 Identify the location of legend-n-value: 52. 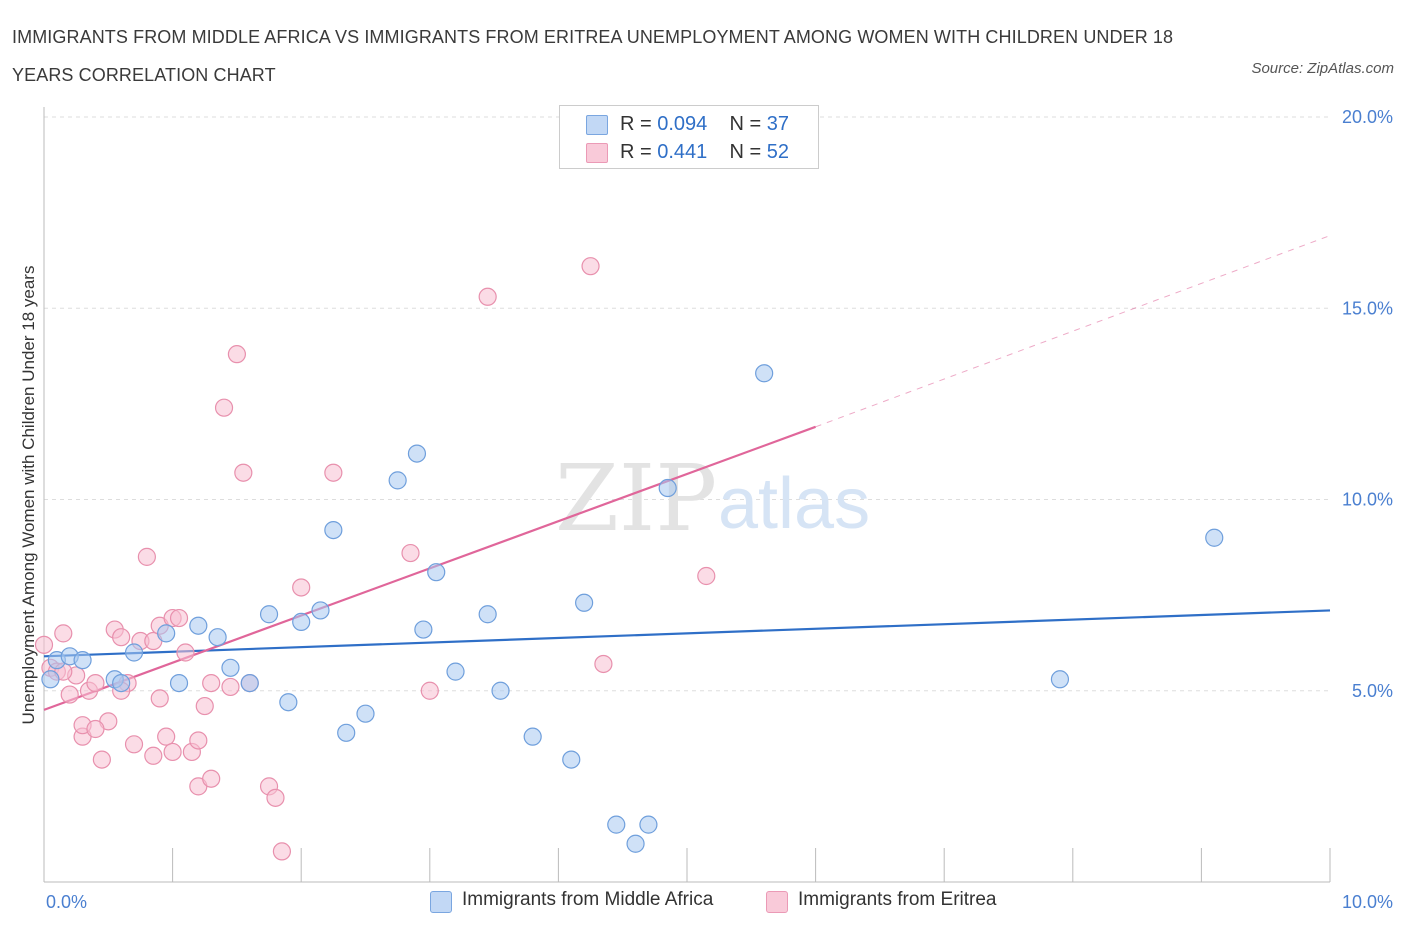
(778, 152).